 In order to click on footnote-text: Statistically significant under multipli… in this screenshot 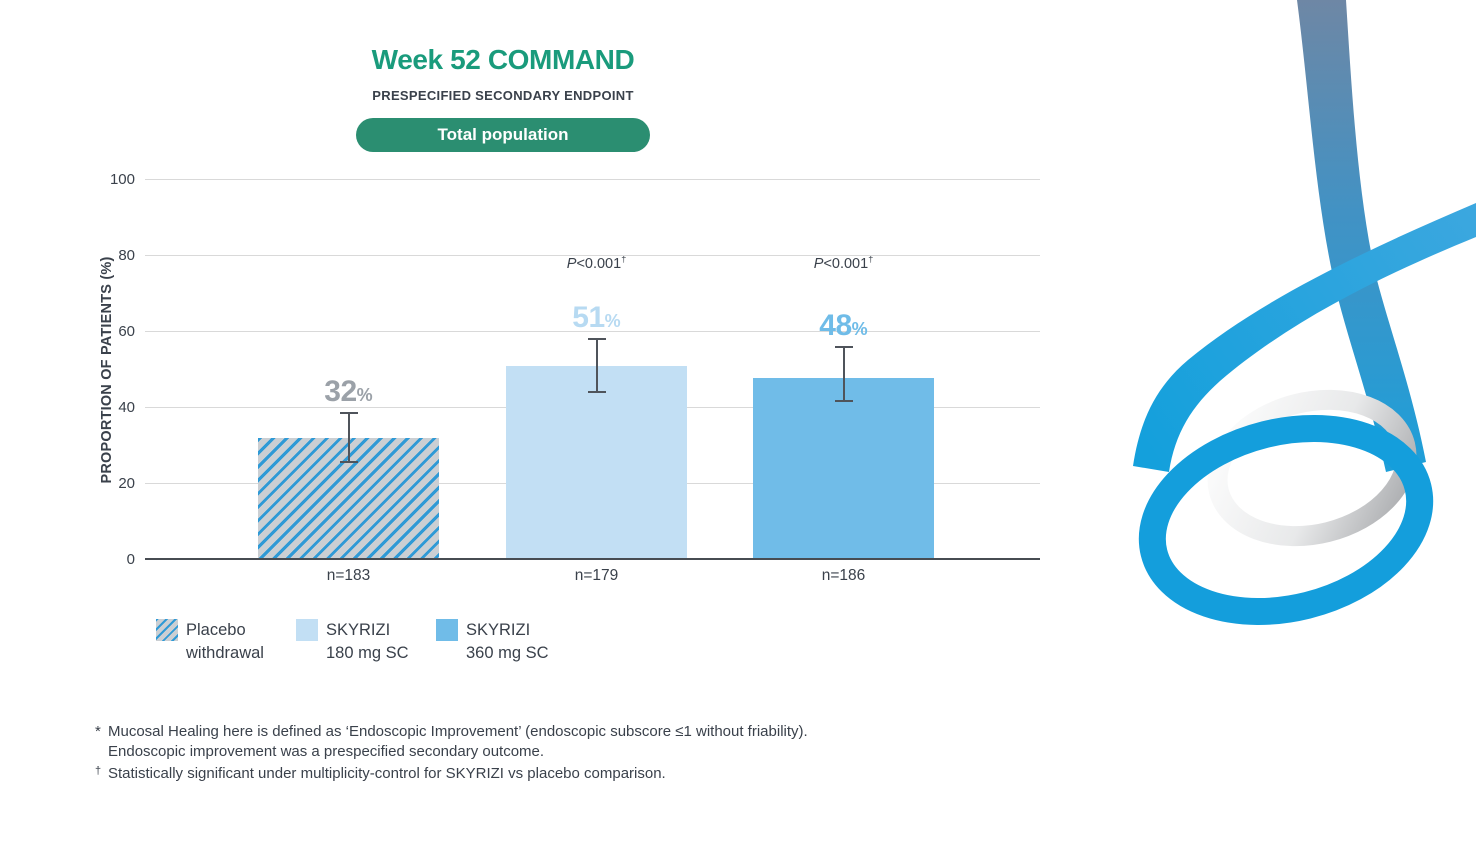, I will do `click(387, 773)`.